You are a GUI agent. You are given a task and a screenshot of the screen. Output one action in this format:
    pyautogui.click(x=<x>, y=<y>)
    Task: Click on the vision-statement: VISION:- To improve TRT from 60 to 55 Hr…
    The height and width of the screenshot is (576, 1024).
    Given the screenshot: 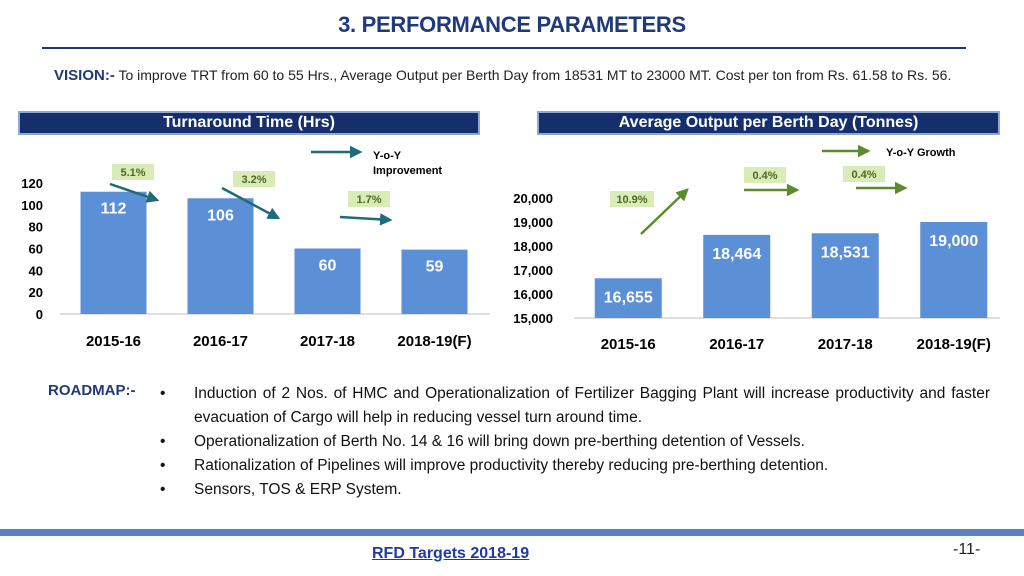 What is the action you would take?
    pyautogui.click(x=526, y=75)
    